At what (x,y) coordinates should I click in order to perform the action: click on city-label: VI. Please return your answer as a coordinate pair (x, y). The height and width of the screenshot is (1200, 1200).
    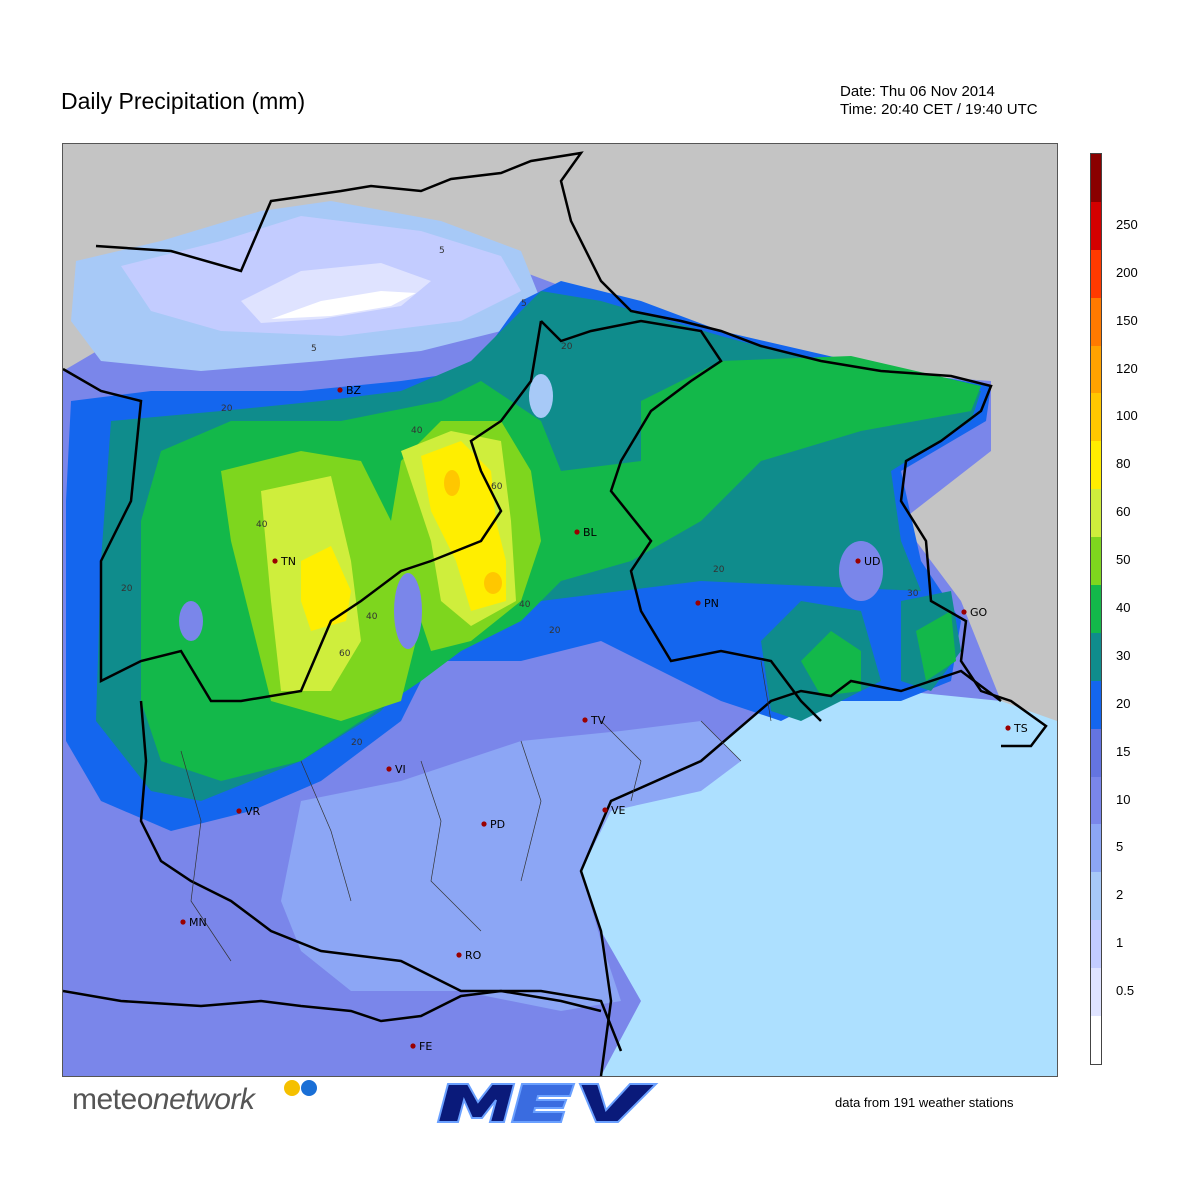
    Looking at the image, I should click on (400, 769).